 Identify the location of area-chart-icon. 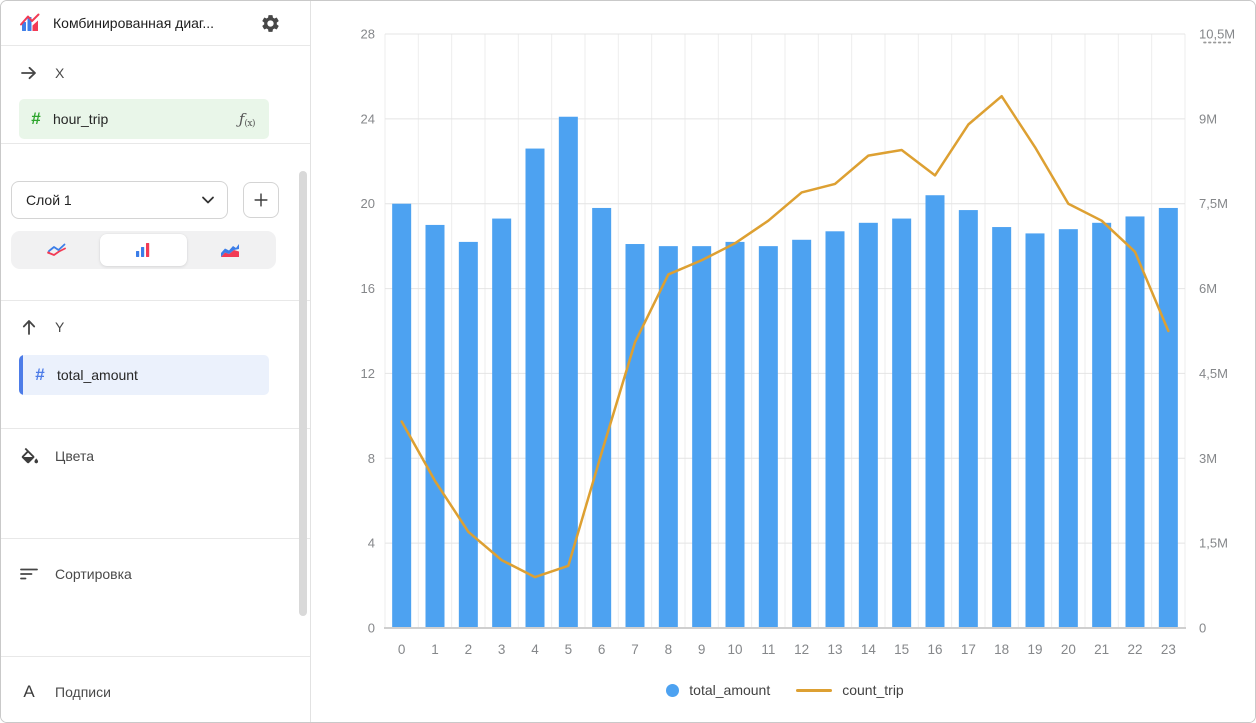
(229, 250).